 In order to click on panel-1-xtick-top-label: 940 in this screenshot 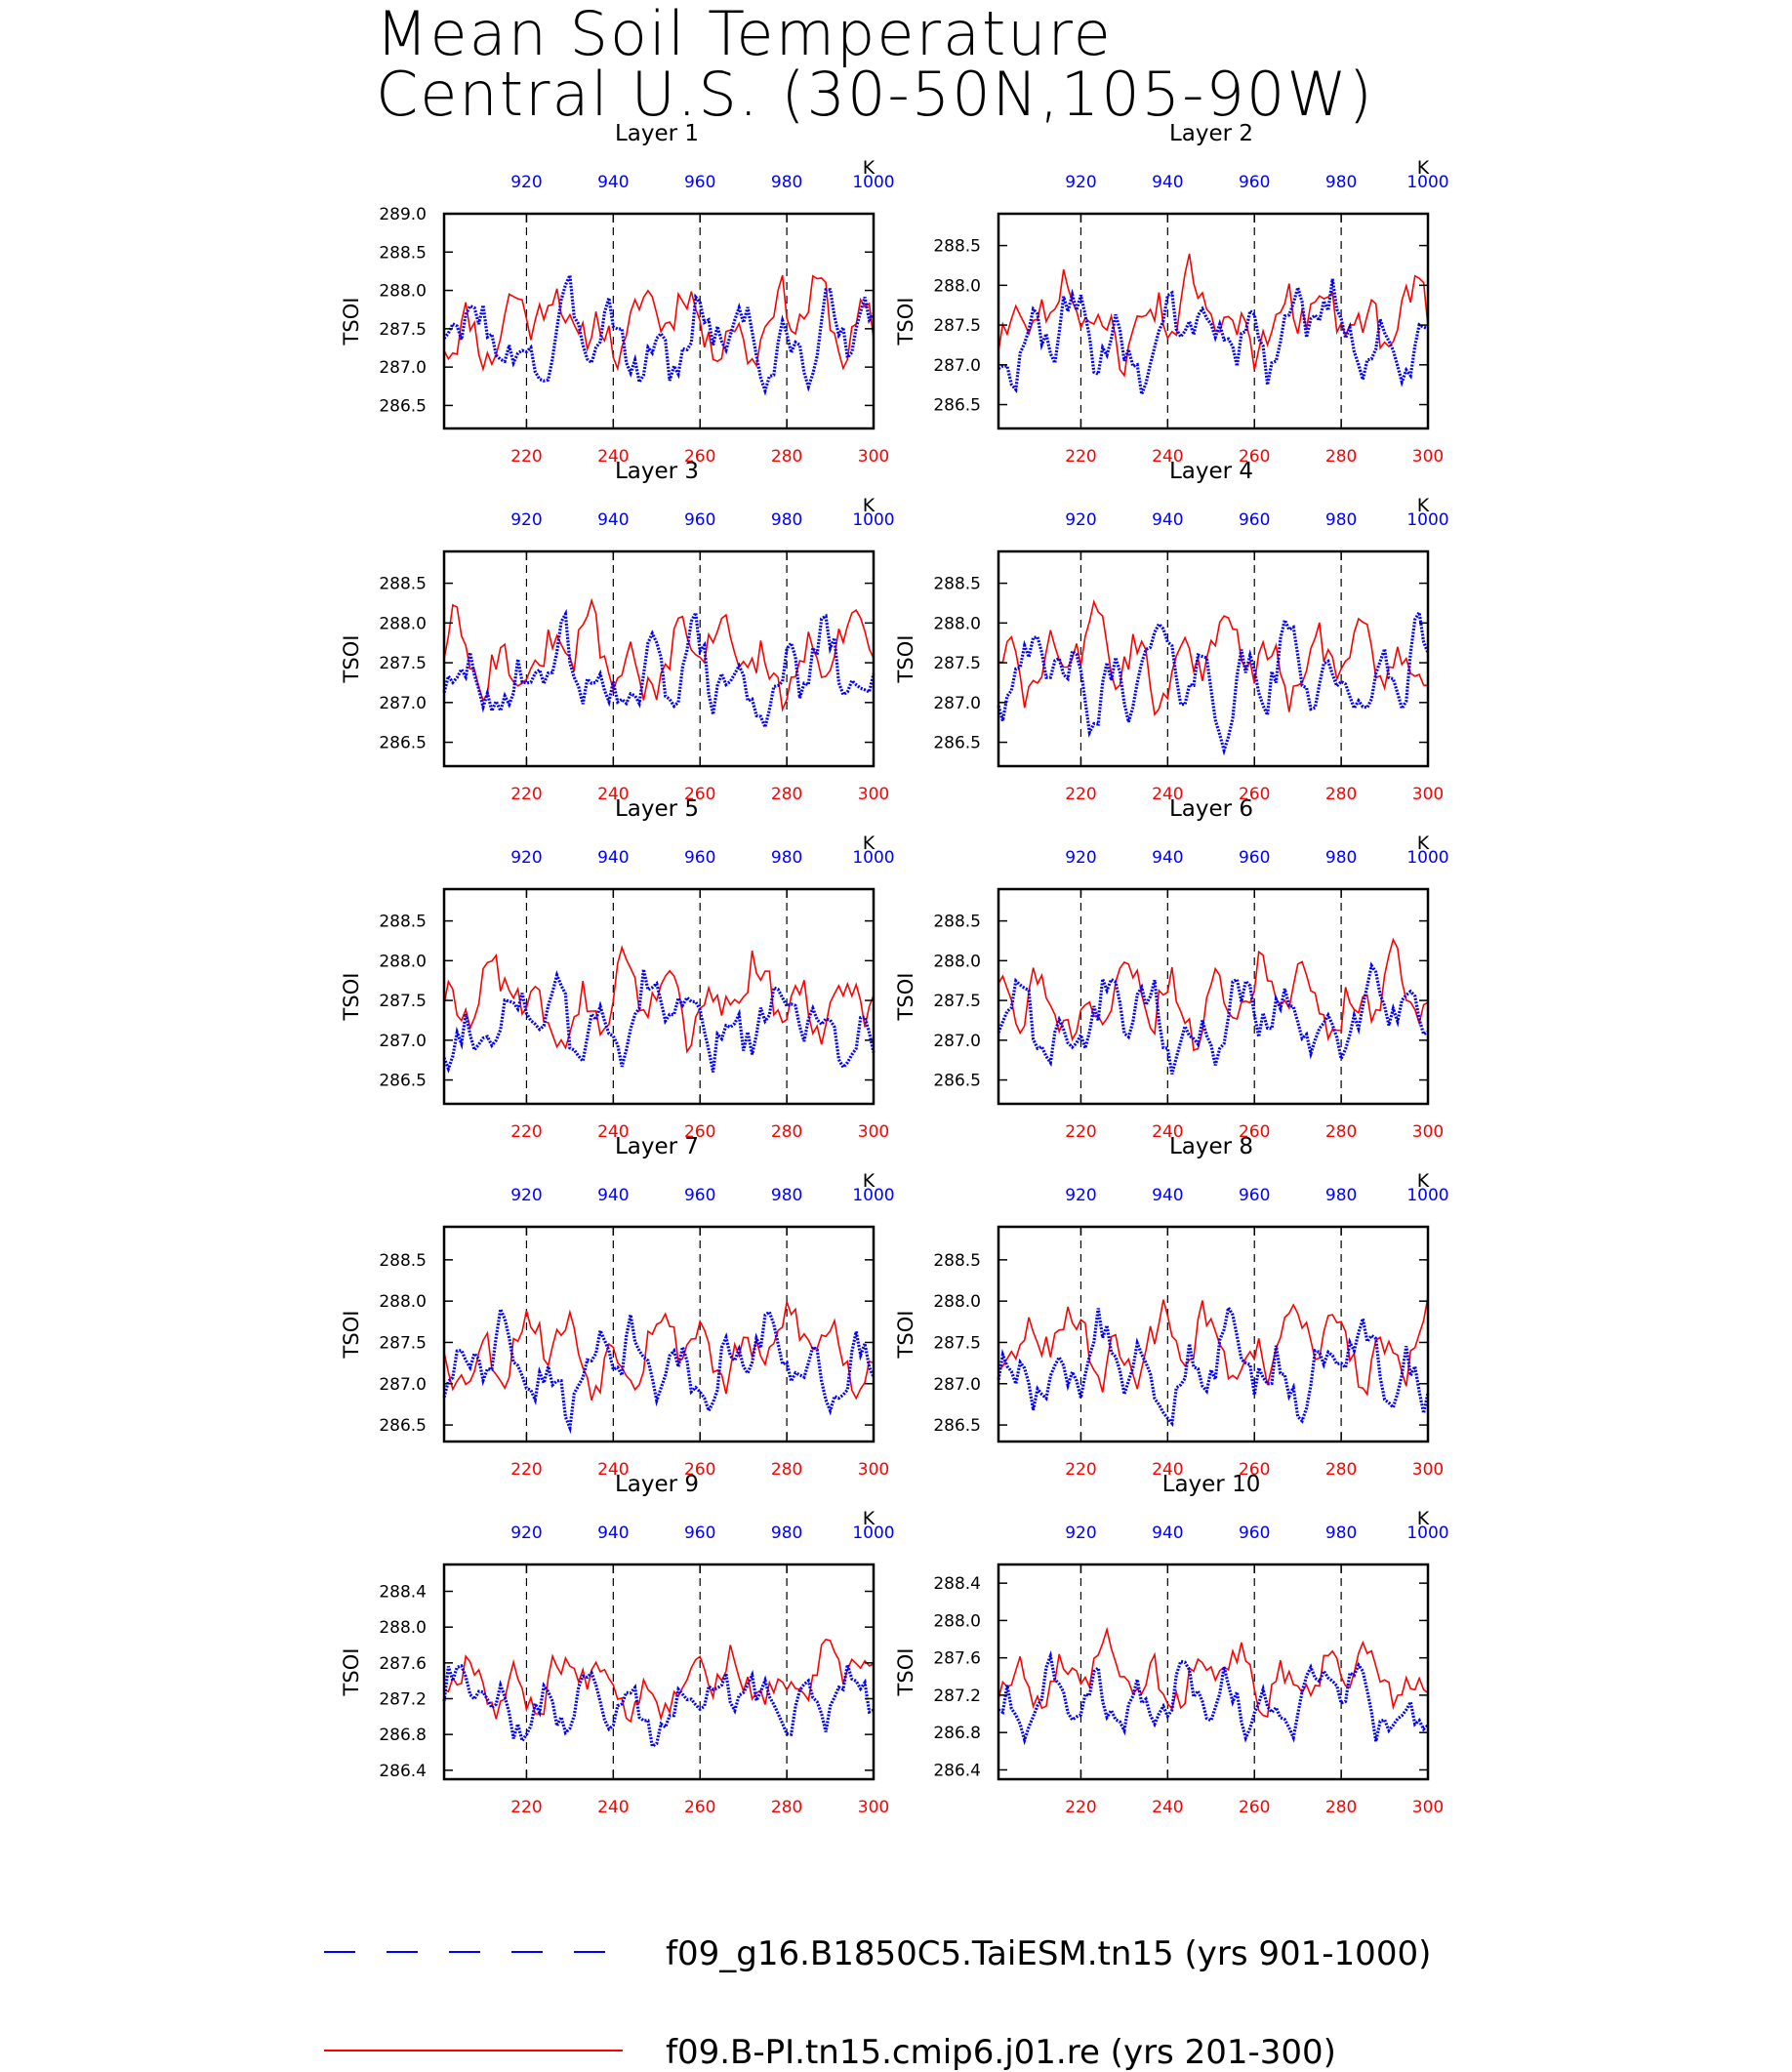, I will do `click(613, 182)`.